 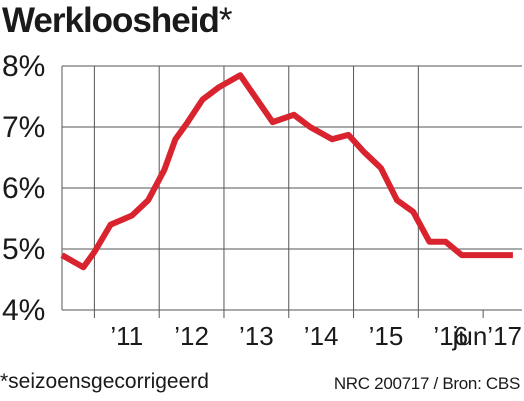 What do you see at coordinates (321, 336) in the screenshot?
I see `x-tick-label: ’14` at bounding box center [321, 336].